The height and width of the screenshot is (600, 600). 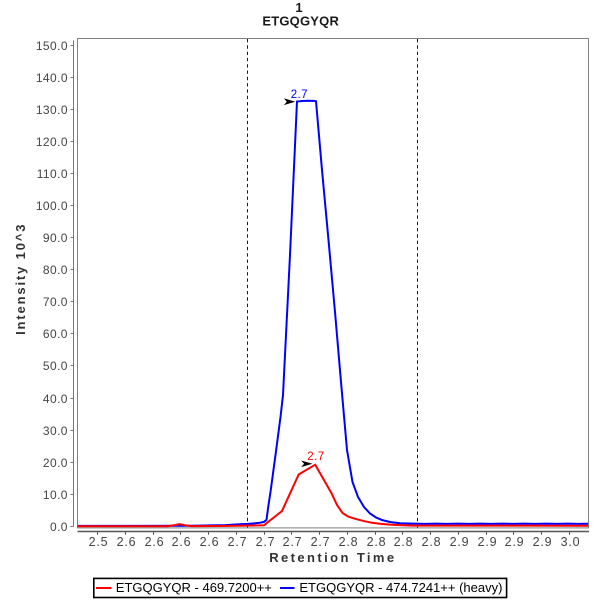 I want to click on svg-text: 0.0, so click(x=59, y=527).